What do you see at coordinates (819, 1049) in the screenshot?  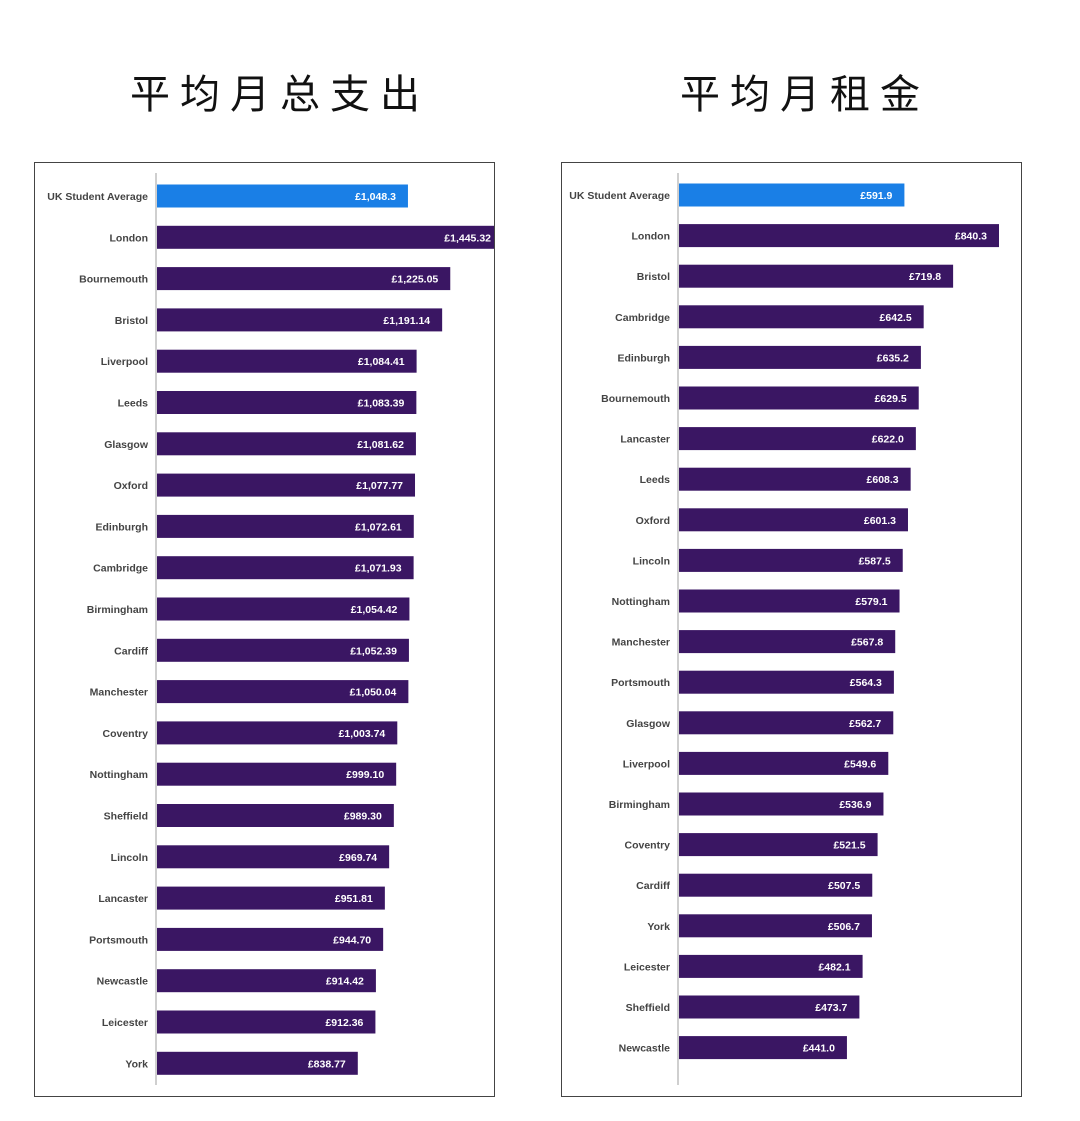 I see `rent-value-label: £441.0` at bounding box center [819, 1049].